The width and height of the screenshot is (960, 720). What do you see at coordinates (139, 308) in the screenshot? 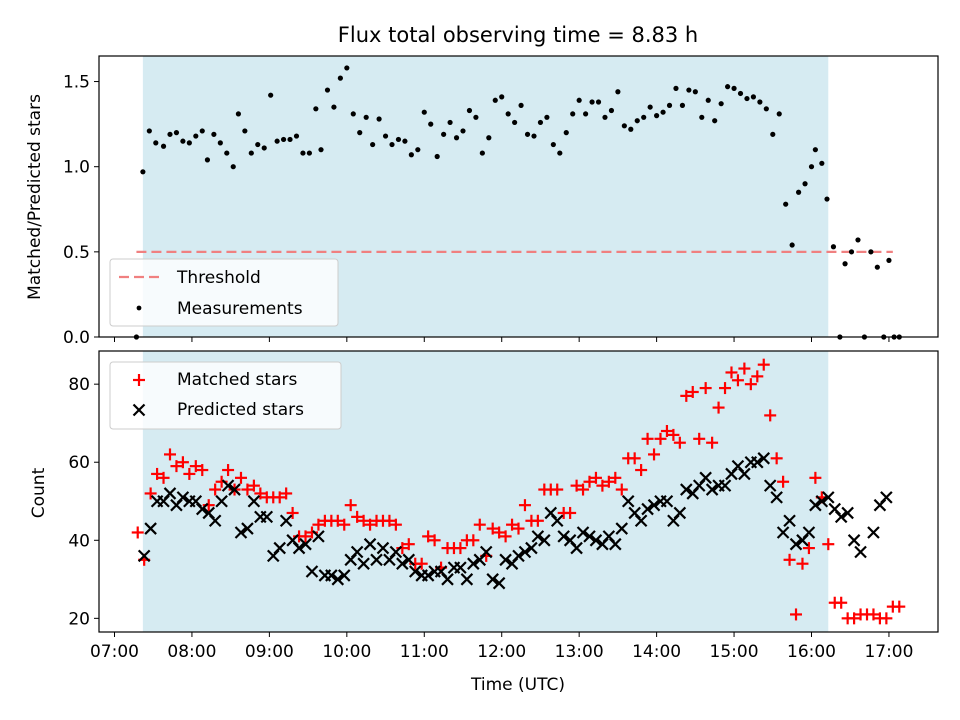
I see `legend-measurements-swatch` at bounding box center [139, 308].